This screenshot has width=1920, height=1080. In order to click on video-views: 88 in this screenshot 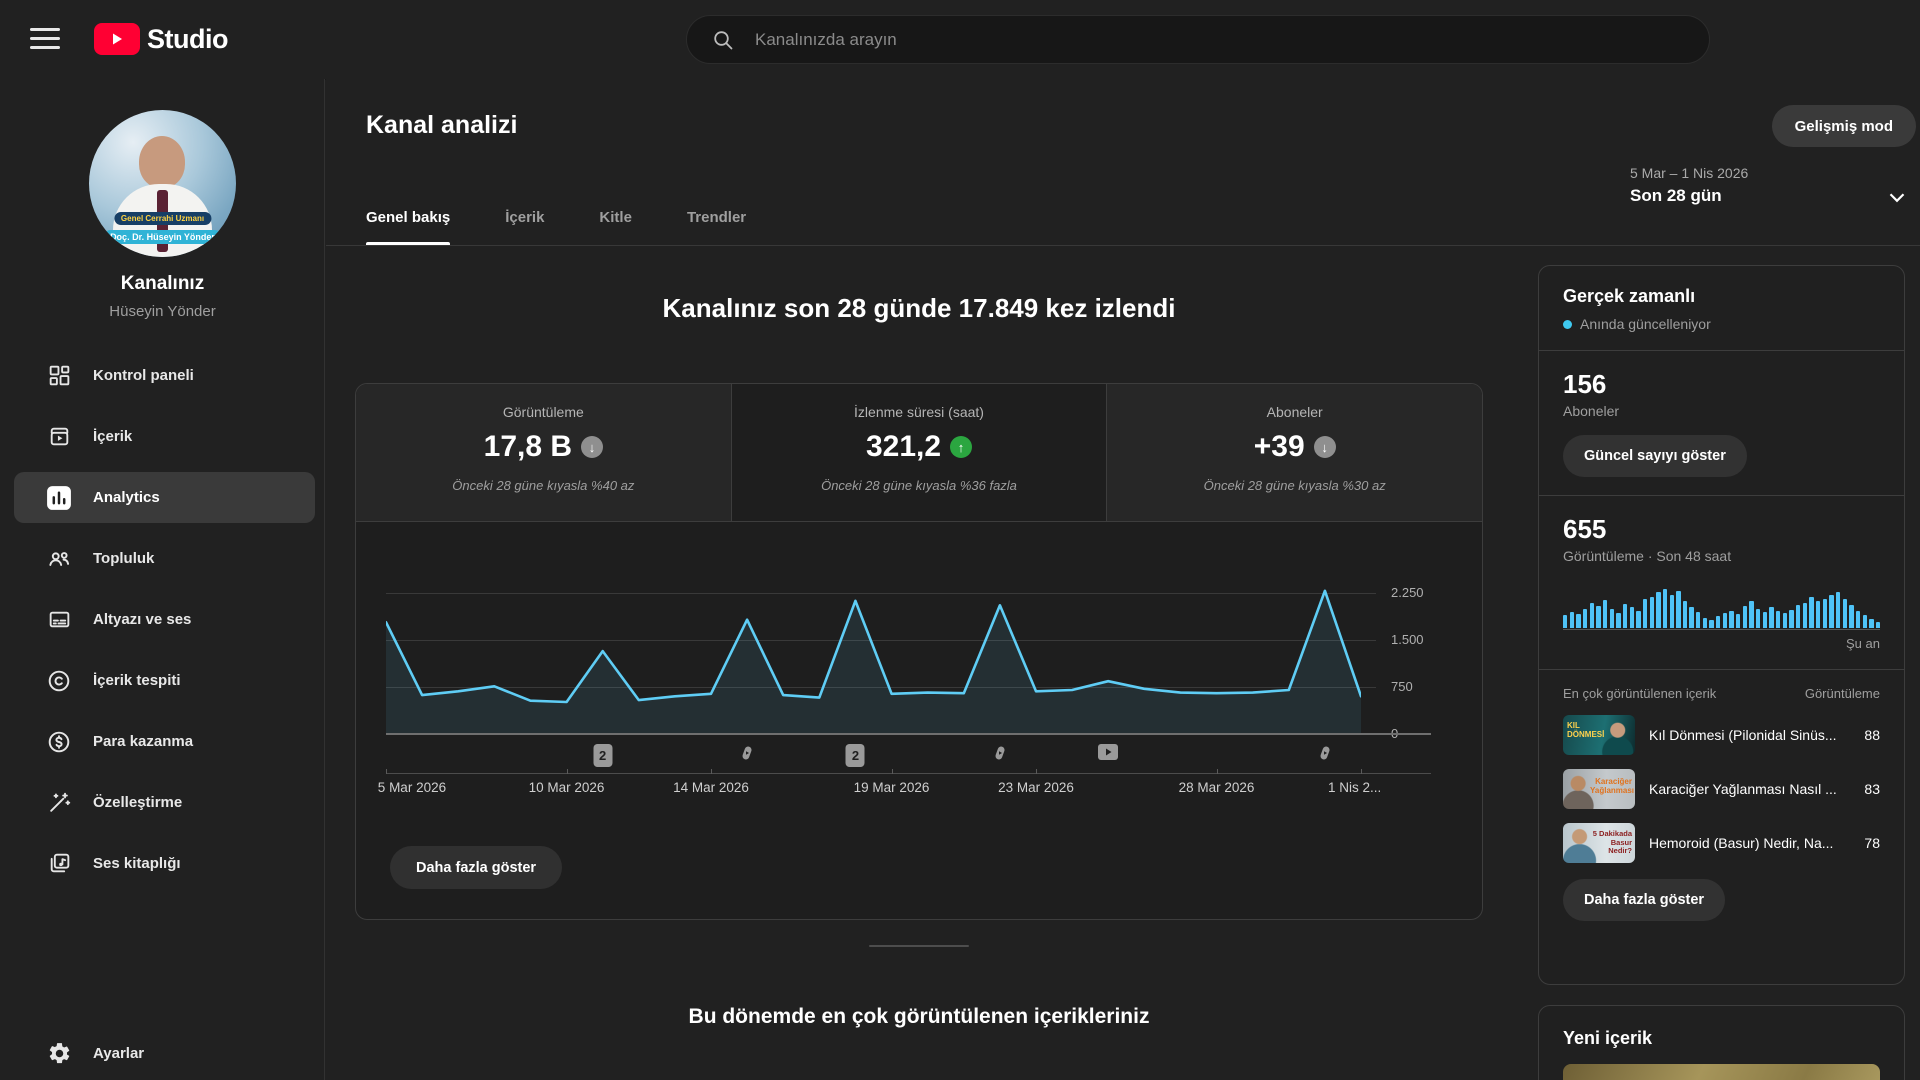, I will do `click(1872, 735)`.